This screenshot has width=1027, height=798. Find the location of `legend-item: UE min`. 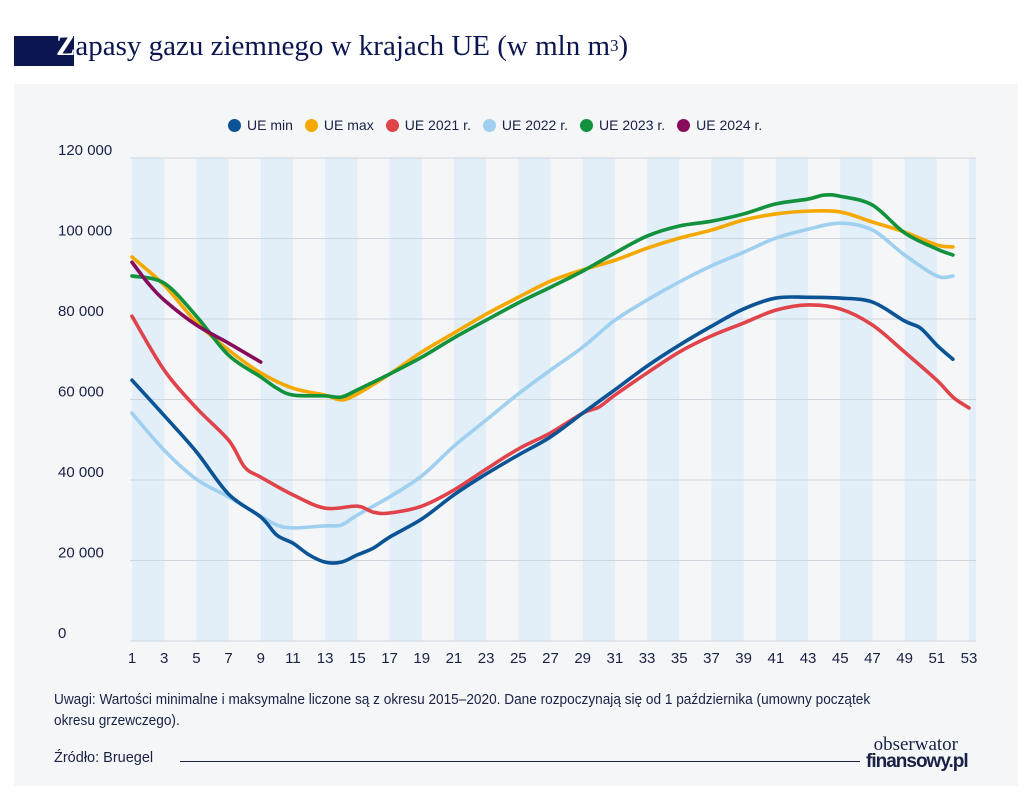

legend-item: UE min is located at coordinates (260, 125).